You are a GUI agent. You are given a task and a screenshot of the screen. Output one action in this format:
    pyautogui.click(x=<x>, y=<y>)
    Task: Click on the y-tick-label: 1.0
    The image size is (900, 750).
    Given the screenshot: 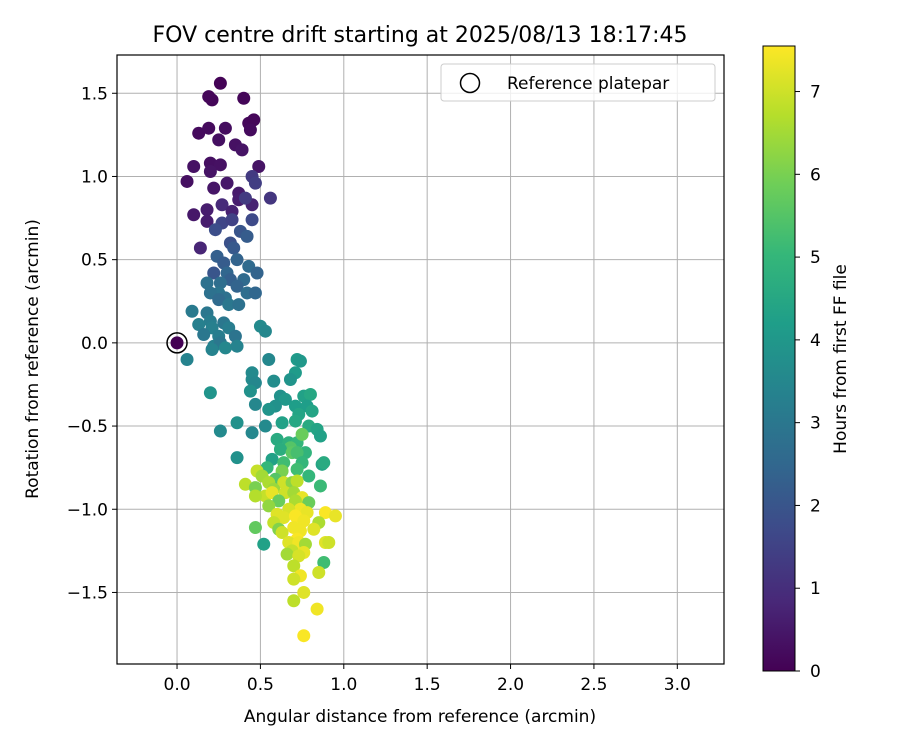 What is the action you would take?
    pyautogui.click(x=94, y=177)
    